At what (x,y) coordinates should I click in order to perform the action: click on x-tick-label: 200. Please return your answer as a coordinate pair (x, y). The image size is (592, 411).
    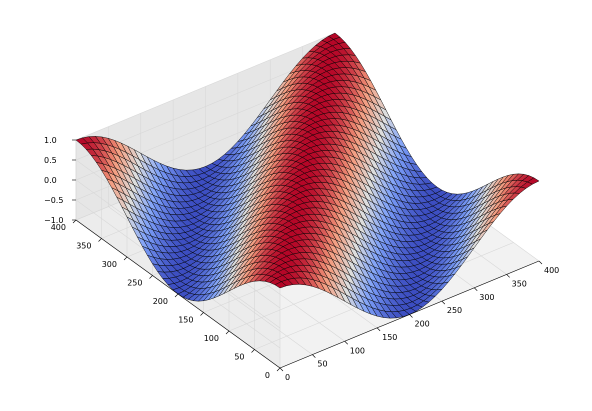
    Looking at the image, I should click on (422, 324).